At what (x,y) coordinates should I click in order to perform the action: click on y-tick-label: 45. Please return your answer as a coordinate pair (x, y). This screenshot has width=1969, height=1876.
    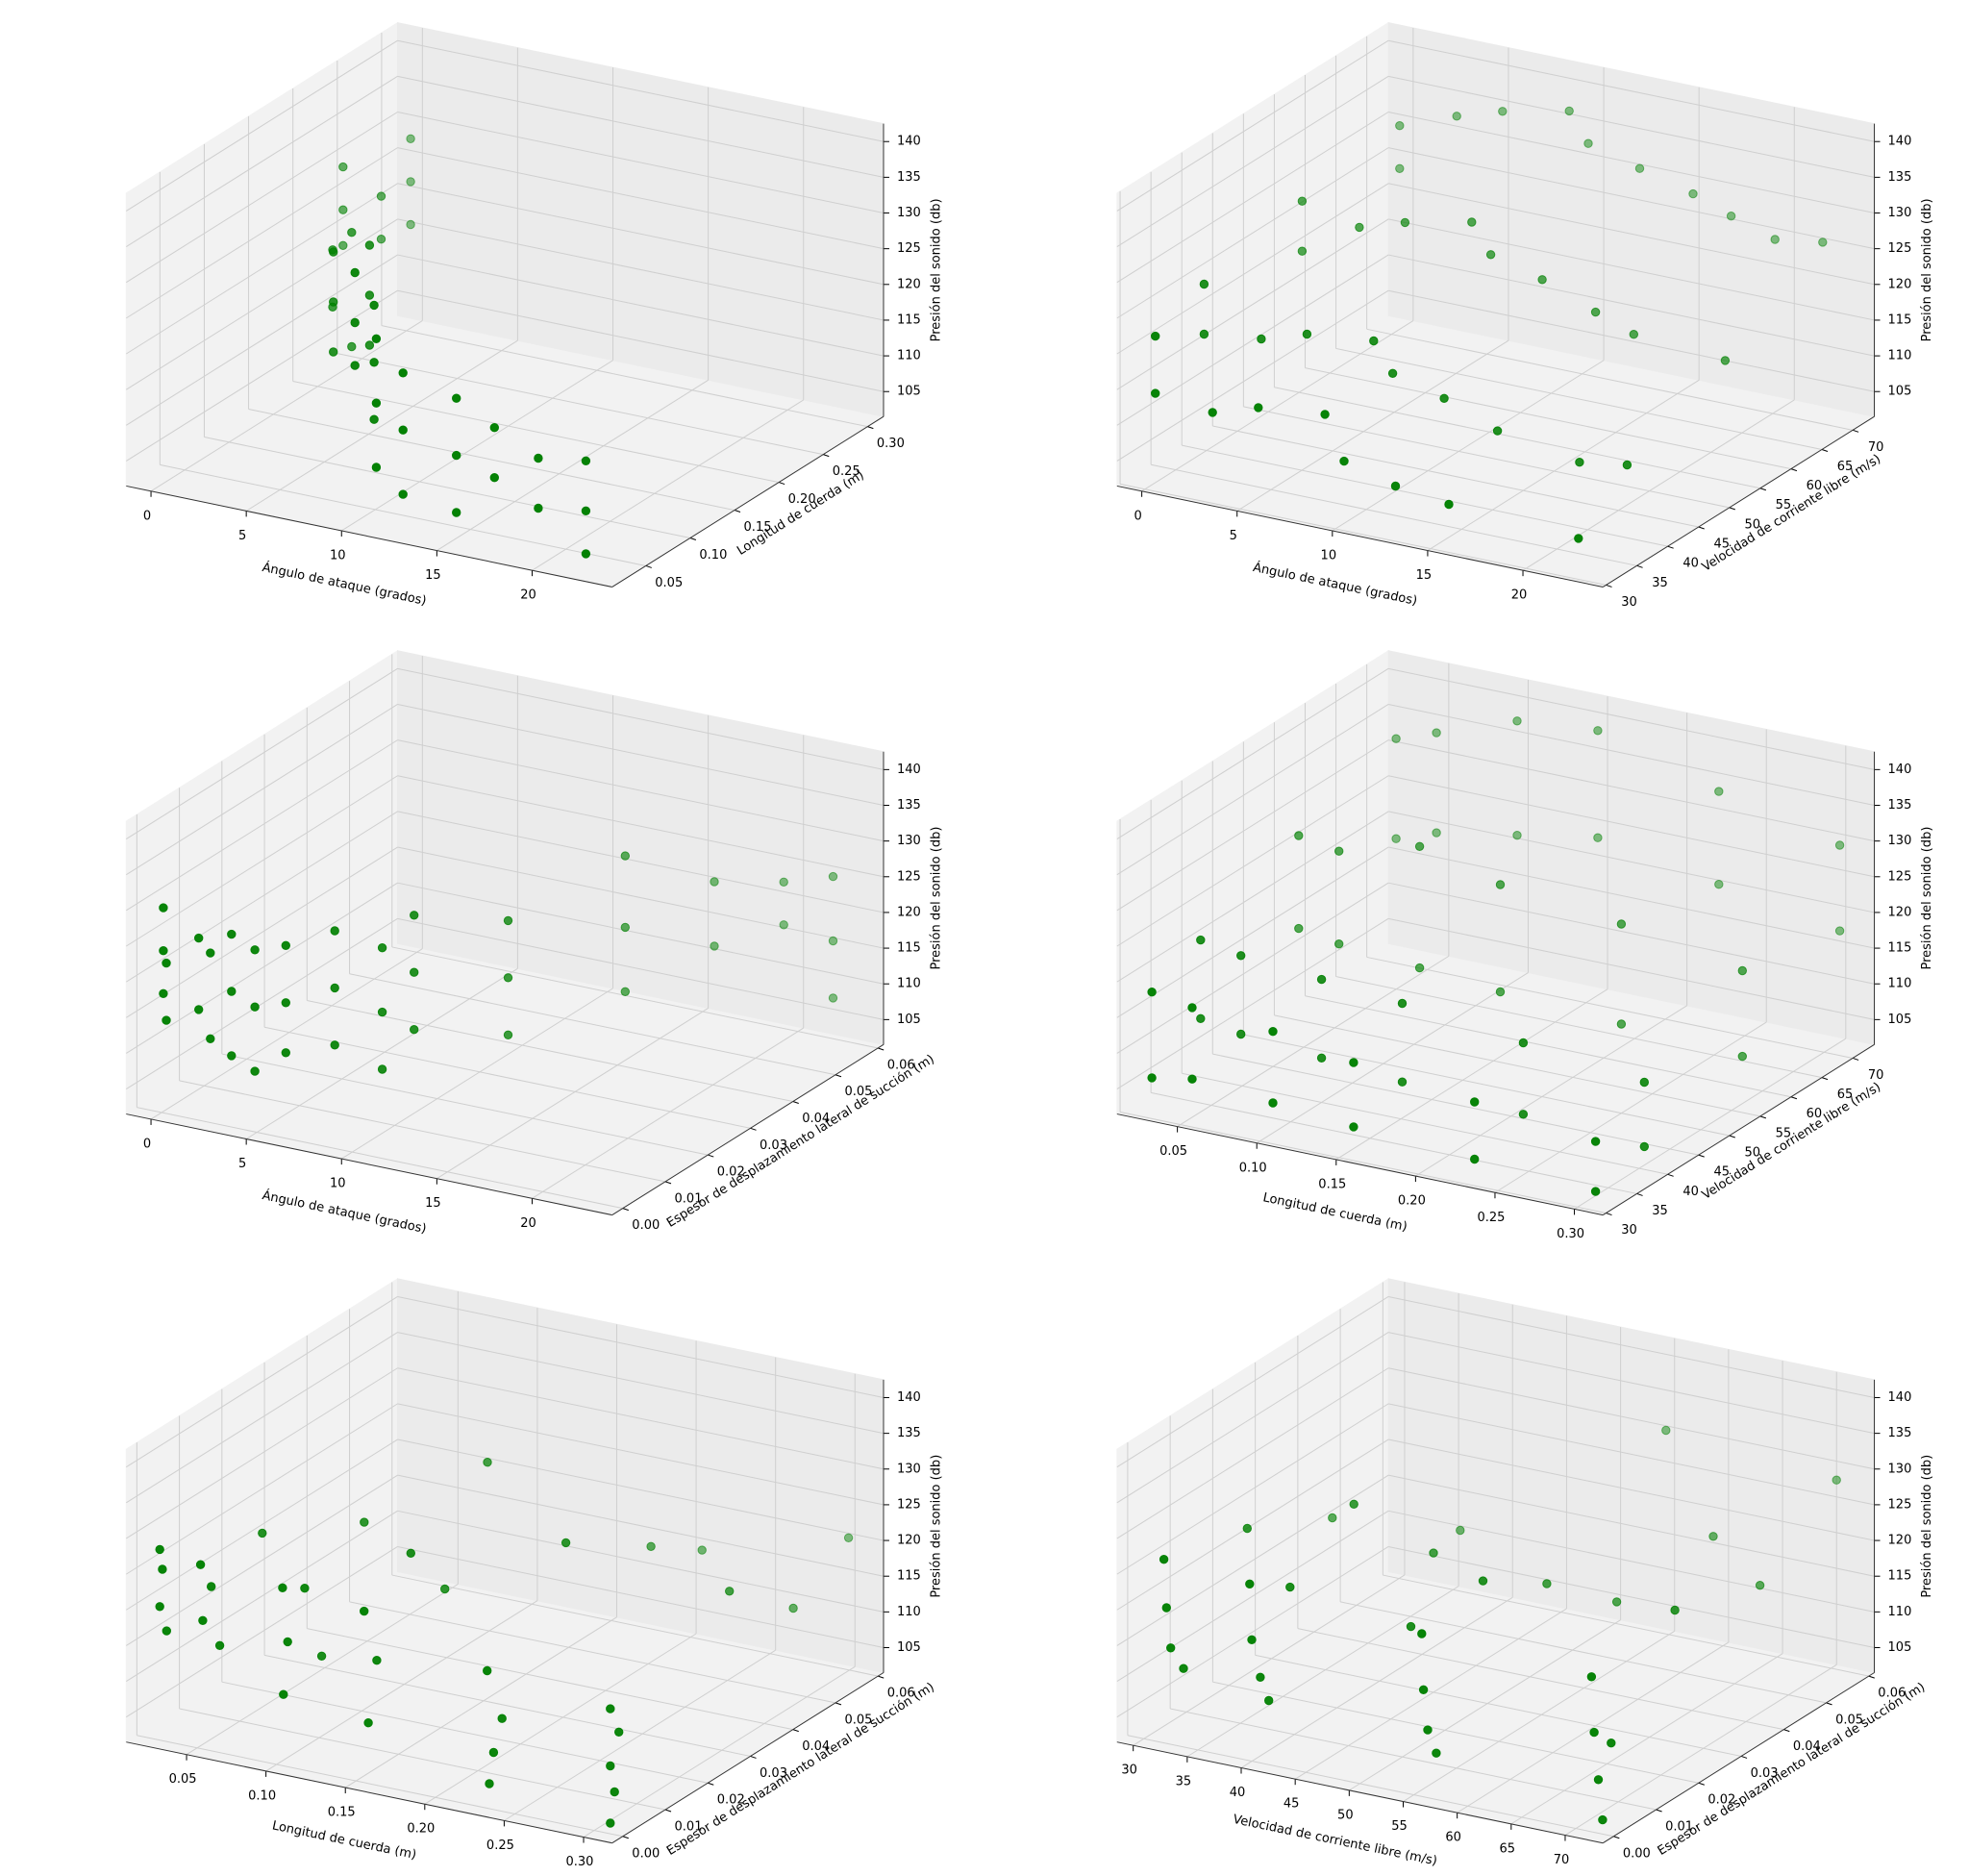
    Looking at the image, I should click on (1721, 545).